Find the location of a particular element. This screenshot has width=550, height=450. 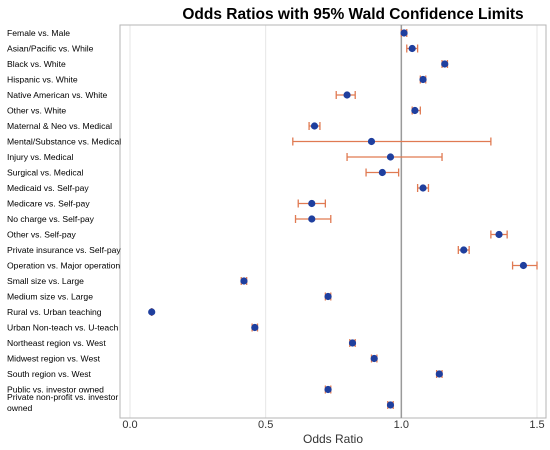

category-label: Maternal & Neo vs. Medical is located at coordinates (59, 126).